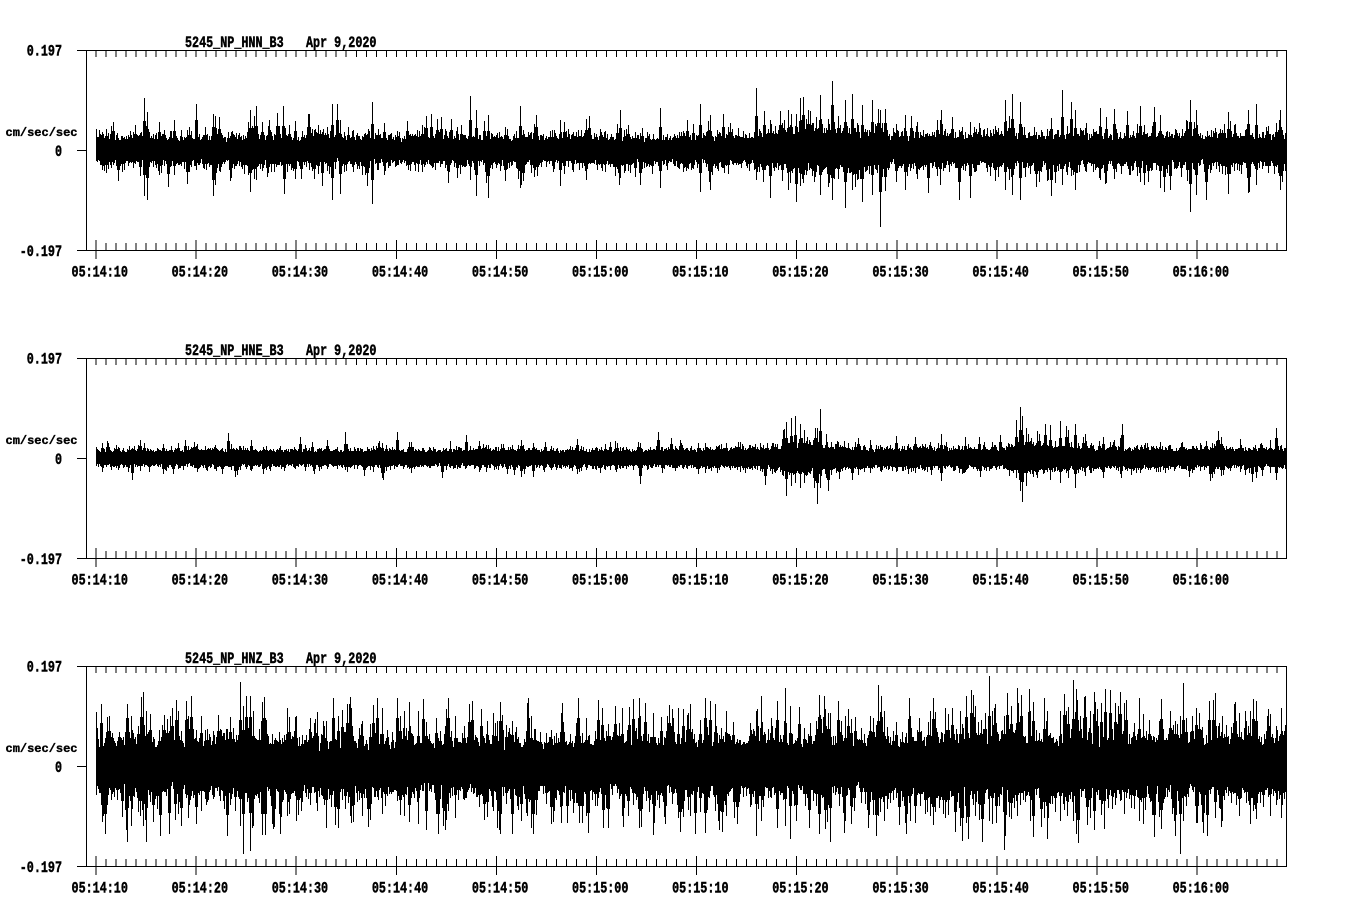 Image resolution: width=1358 pixels, height=924 pixels. I want to click on svg-text: 5245_NP_HNZ_B3, so click(234, 660).